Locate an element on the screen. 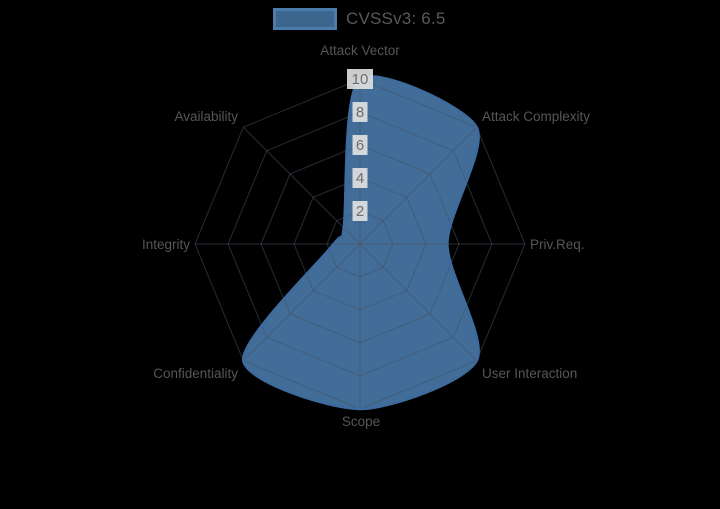 This screenshot has height=509, width=720. axis-label-integrity: Integrity is located at coordinates (166, 244).